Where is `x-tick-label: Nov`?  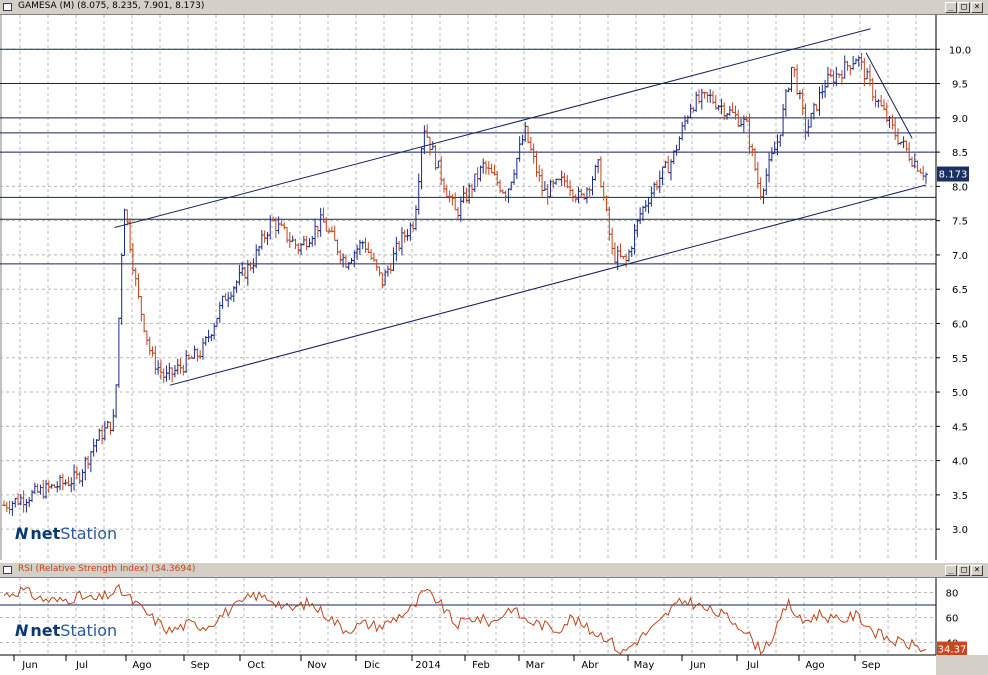 x-tick-label: Nov is located at coordinates (317, 665).